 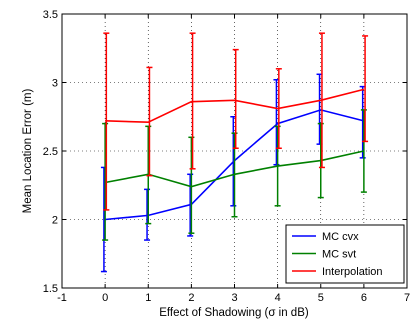 I want to click on legend-label: MC svt, so click(x=339, y=255).